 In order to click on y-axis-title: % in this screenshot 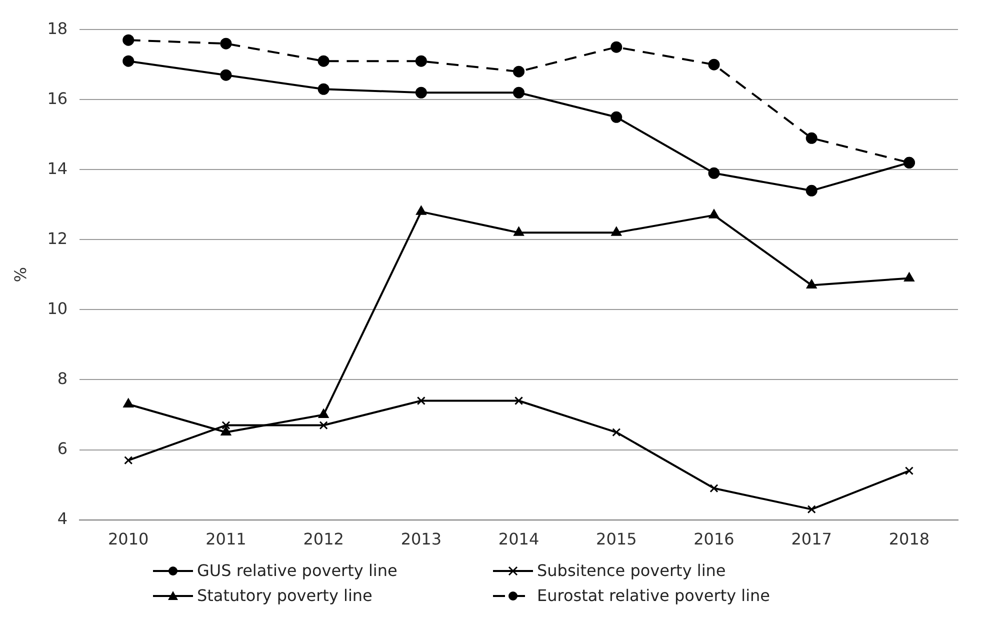, I will do `click(20, 274)`.